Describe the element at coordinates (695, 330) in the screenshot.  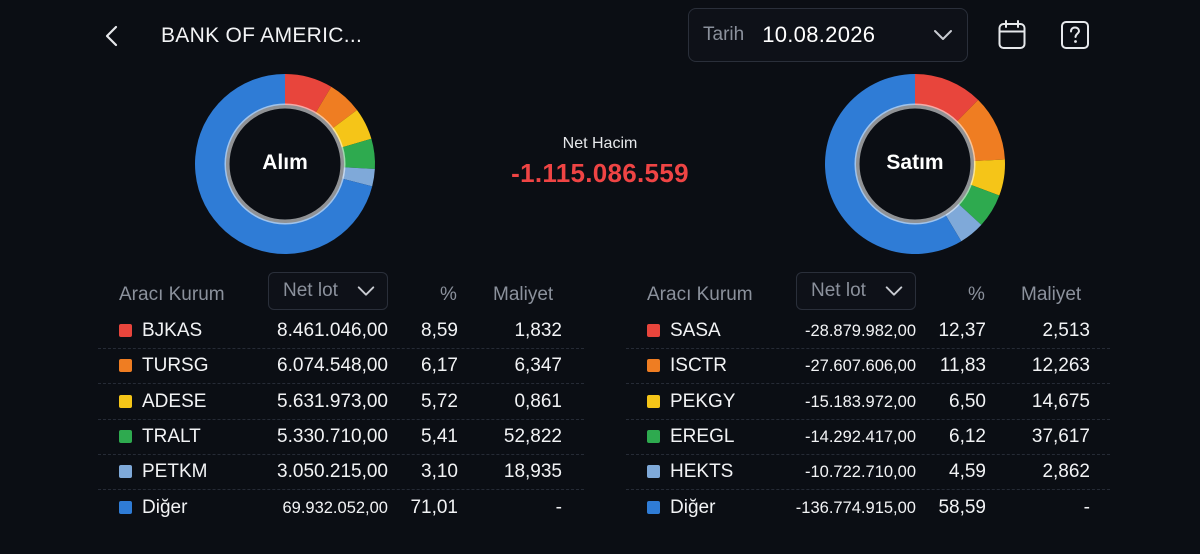
I see `broker-name: SASA` at that location.